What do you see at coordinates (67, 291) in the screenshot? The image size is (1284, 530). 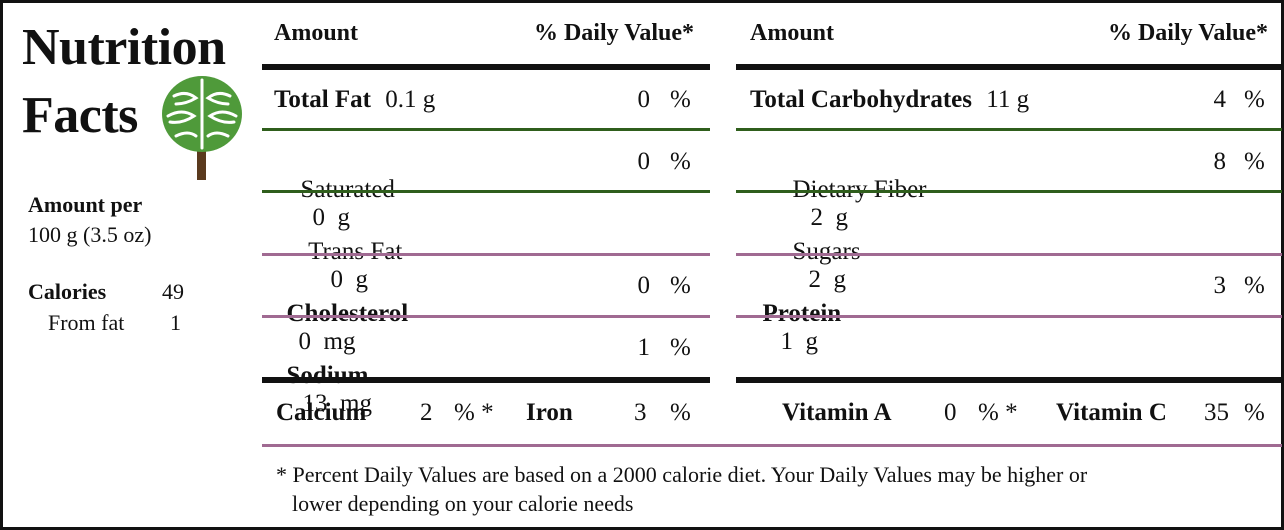 I see `calories-label: Calories` at bounding box center [67, 291].